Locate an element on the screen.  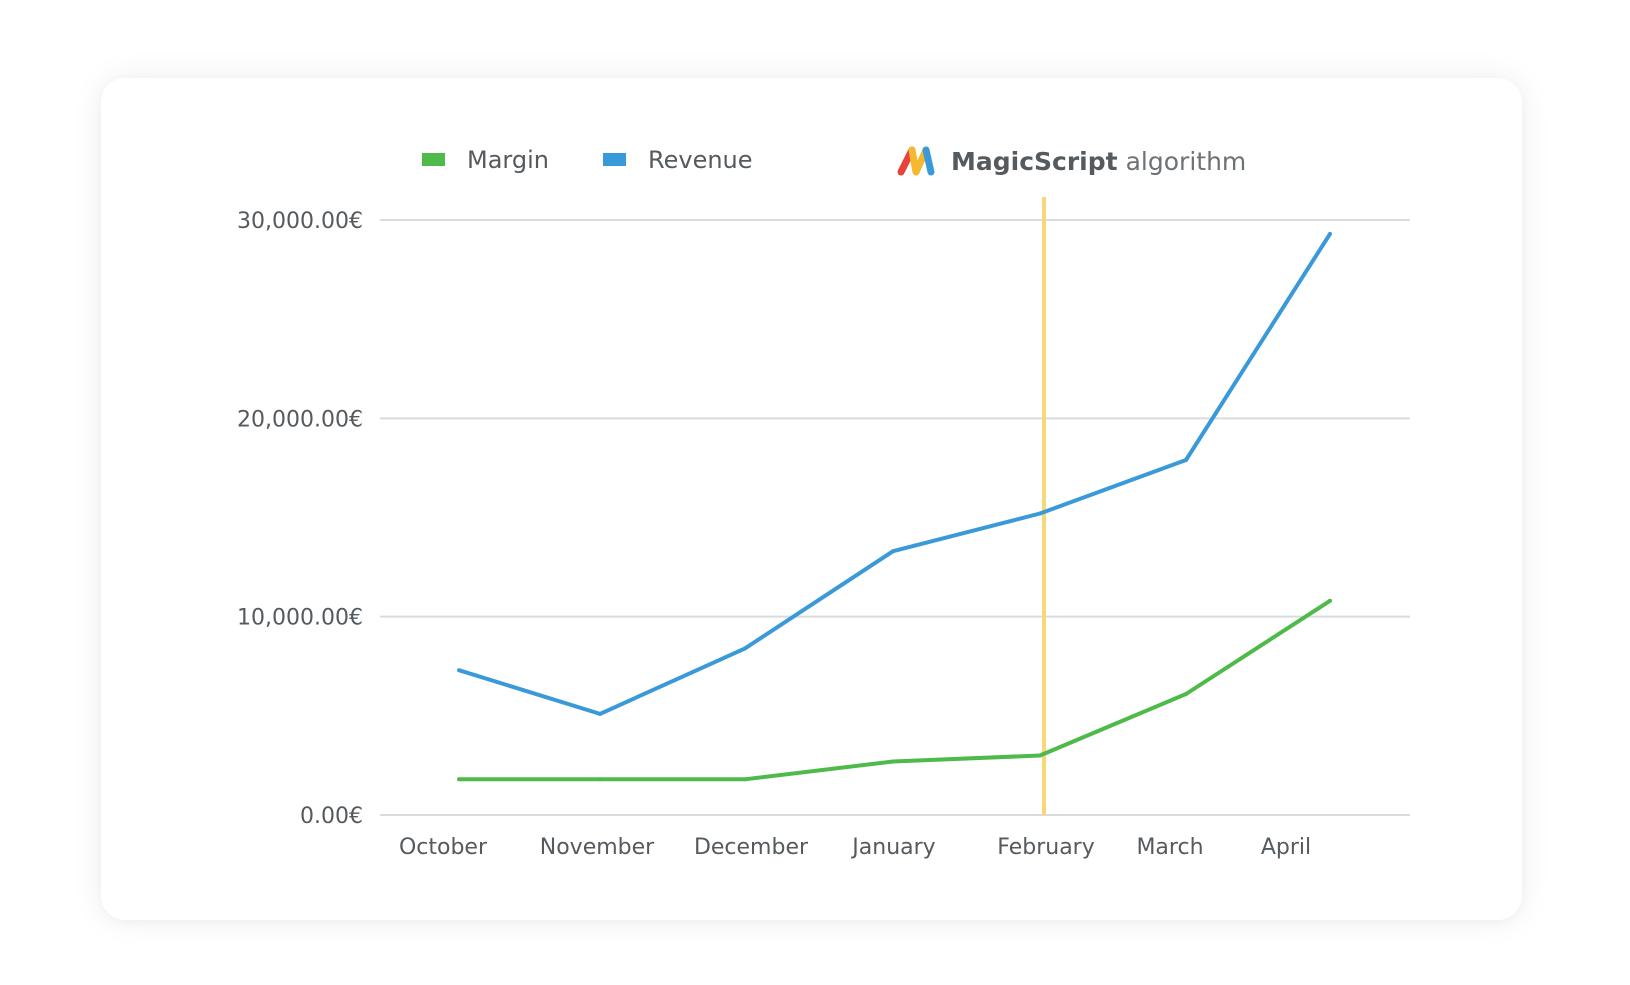
y-tick-label: 10,000.00€ is located at coordinates (300, 618).